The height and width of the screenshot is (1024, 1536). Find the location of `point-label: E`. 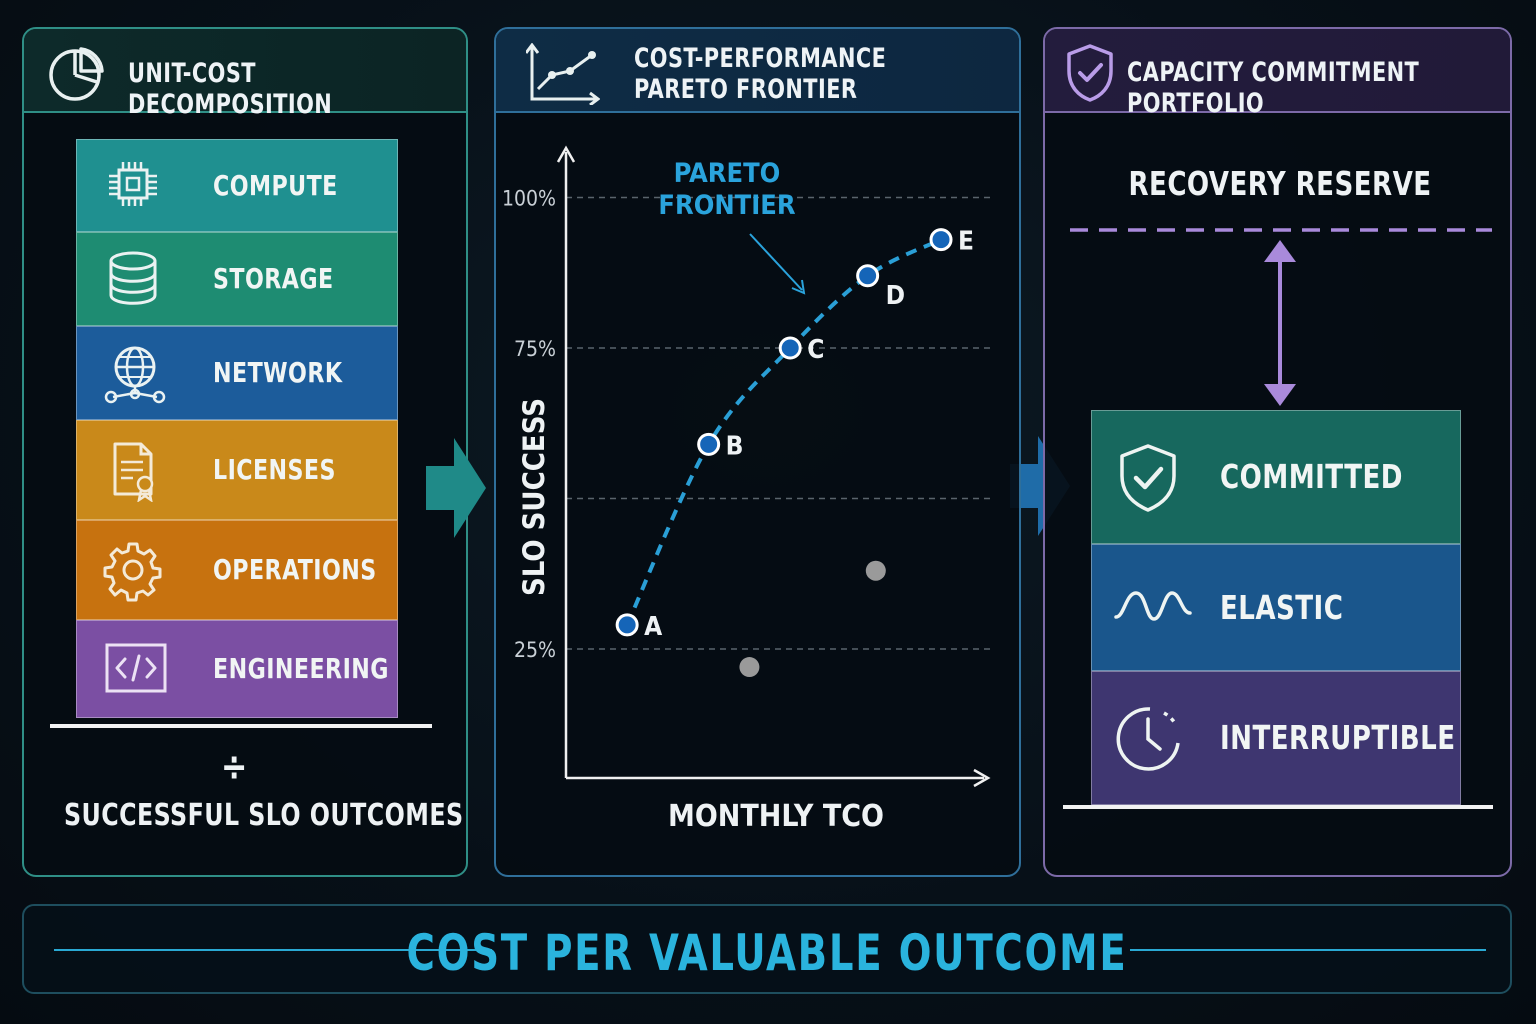

point-label: E is located at coordinates (966, 242).